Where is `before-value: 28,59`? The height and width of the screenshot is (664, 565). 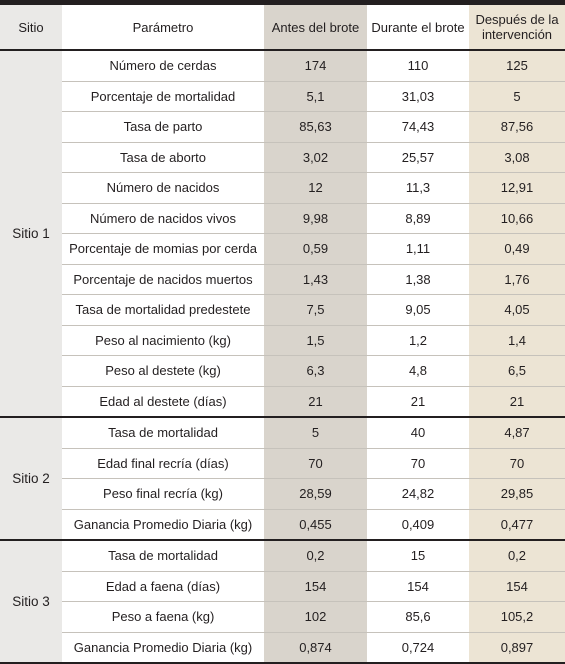
before-value: 28,59 is located at coordinates (315, 494).